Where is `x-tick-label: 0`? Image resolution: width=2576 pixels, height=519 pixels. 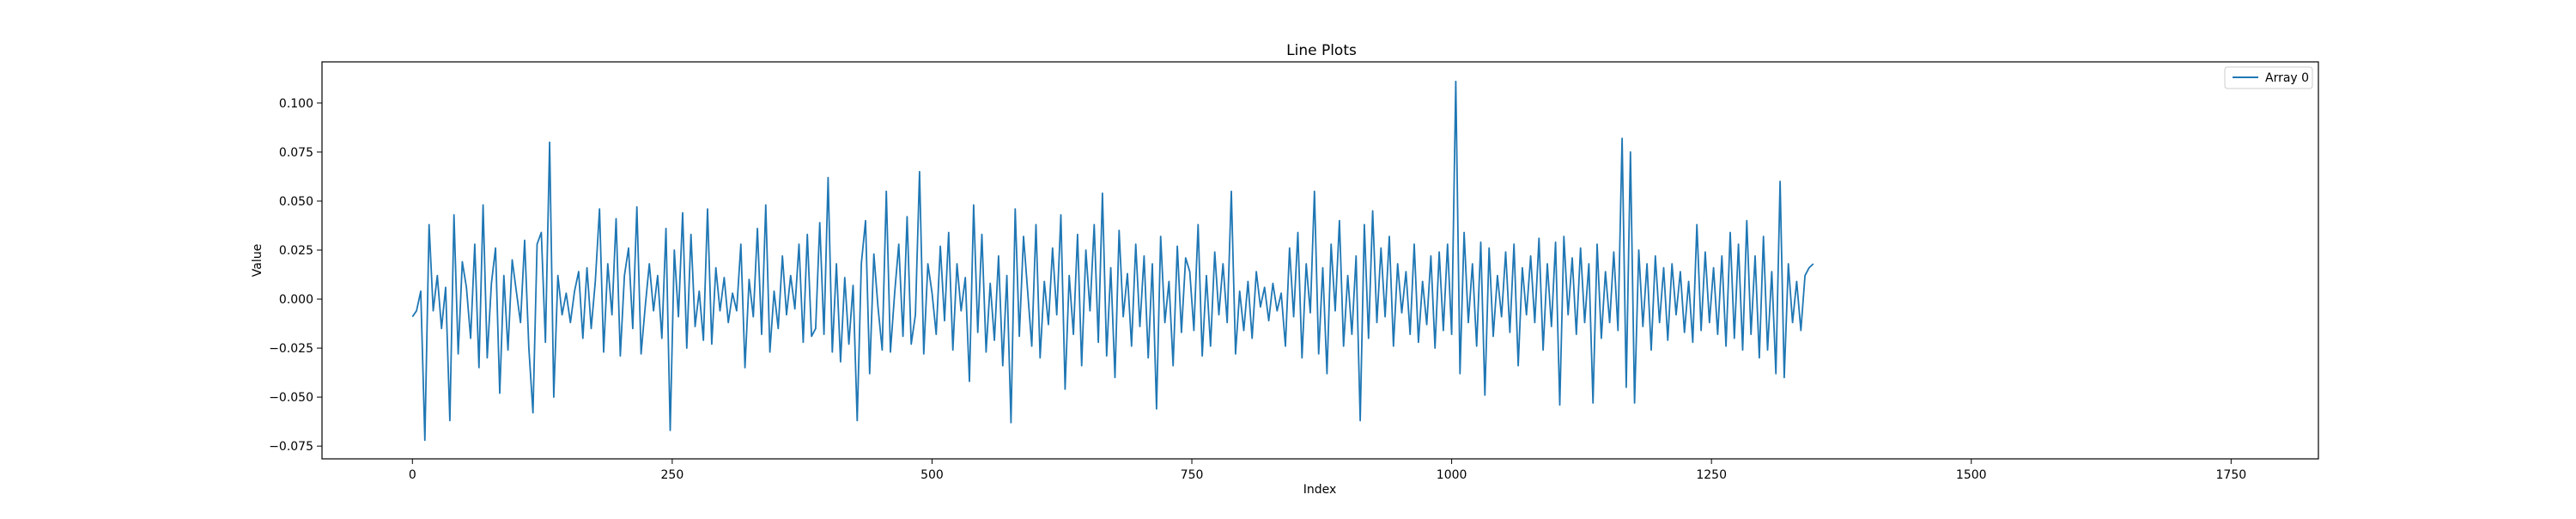 x-tick-label: 0 is located at coordinates (412, 475).